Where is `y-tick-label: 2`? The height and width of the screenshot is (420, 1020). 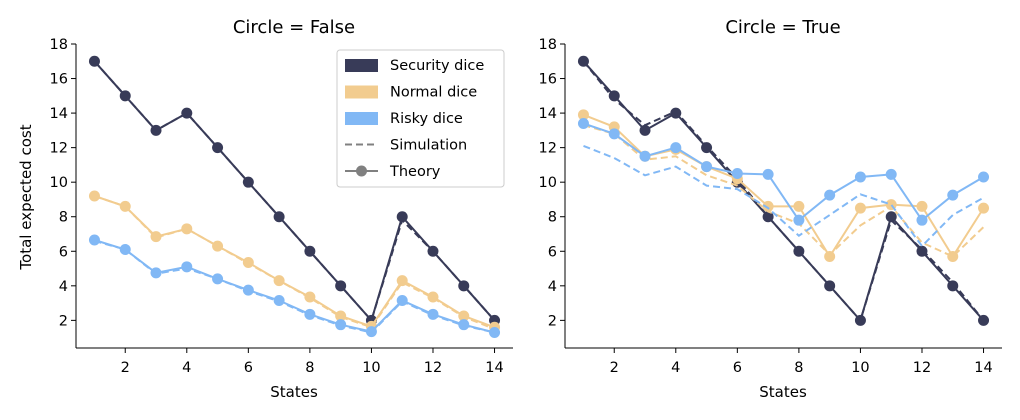
y-tick-label: 2 is located at coordinates (552, 321).